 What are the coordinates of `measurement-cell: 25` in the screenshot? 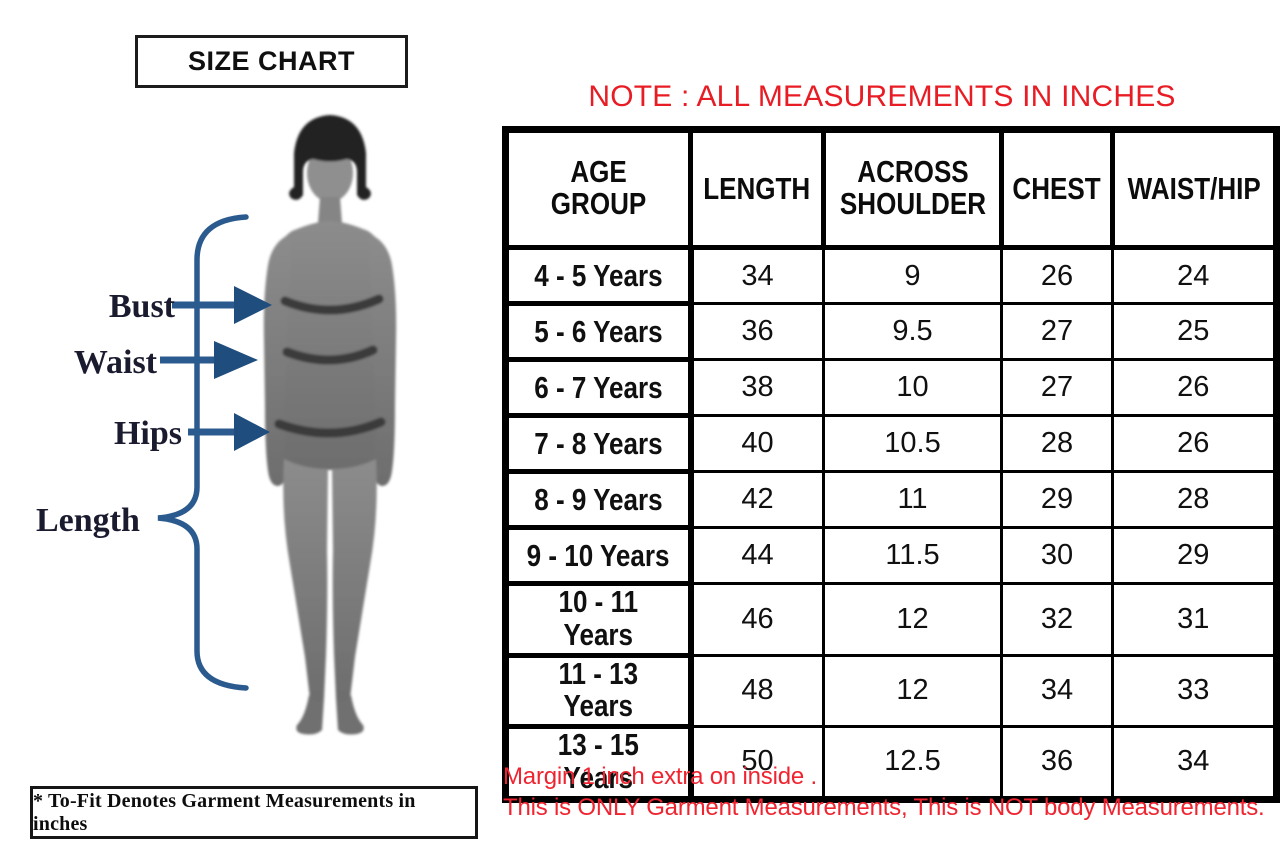 It's located at (1194, 331).